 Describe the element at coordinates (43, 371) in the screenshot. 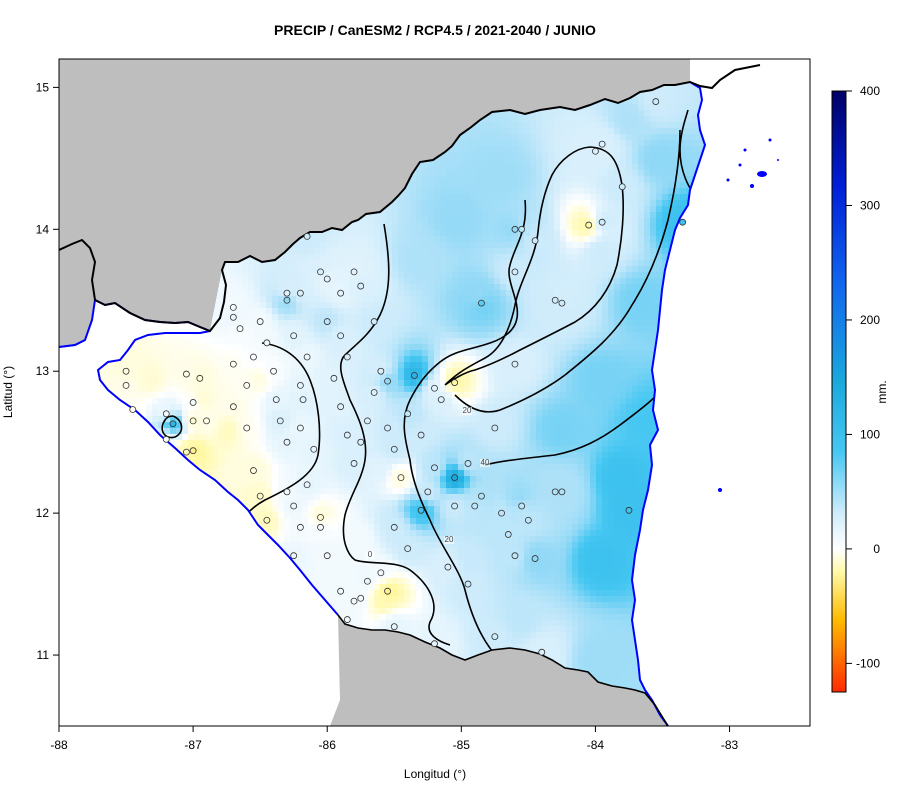

I see `y-tick-label: 13` at that location.